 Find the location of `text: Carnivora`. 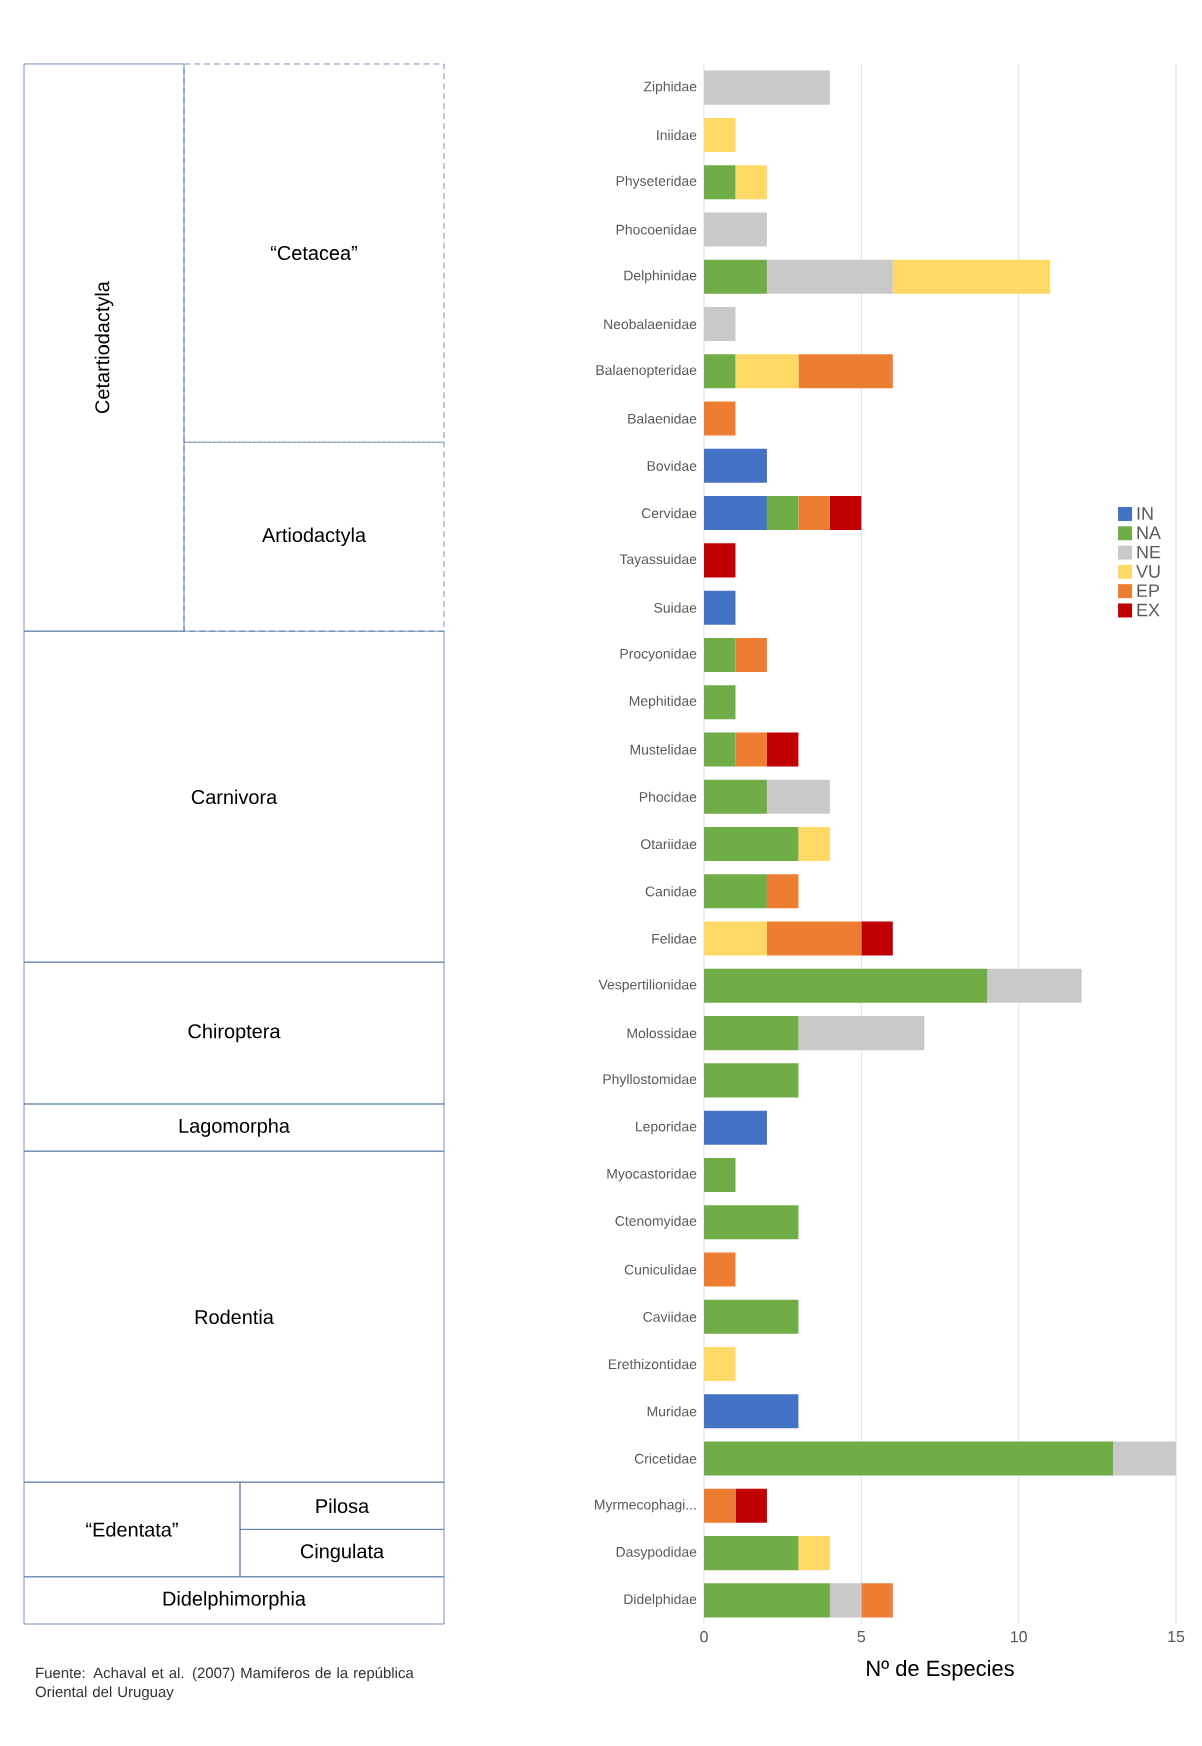

text: Carnivora is located at coordinates (234, 797).